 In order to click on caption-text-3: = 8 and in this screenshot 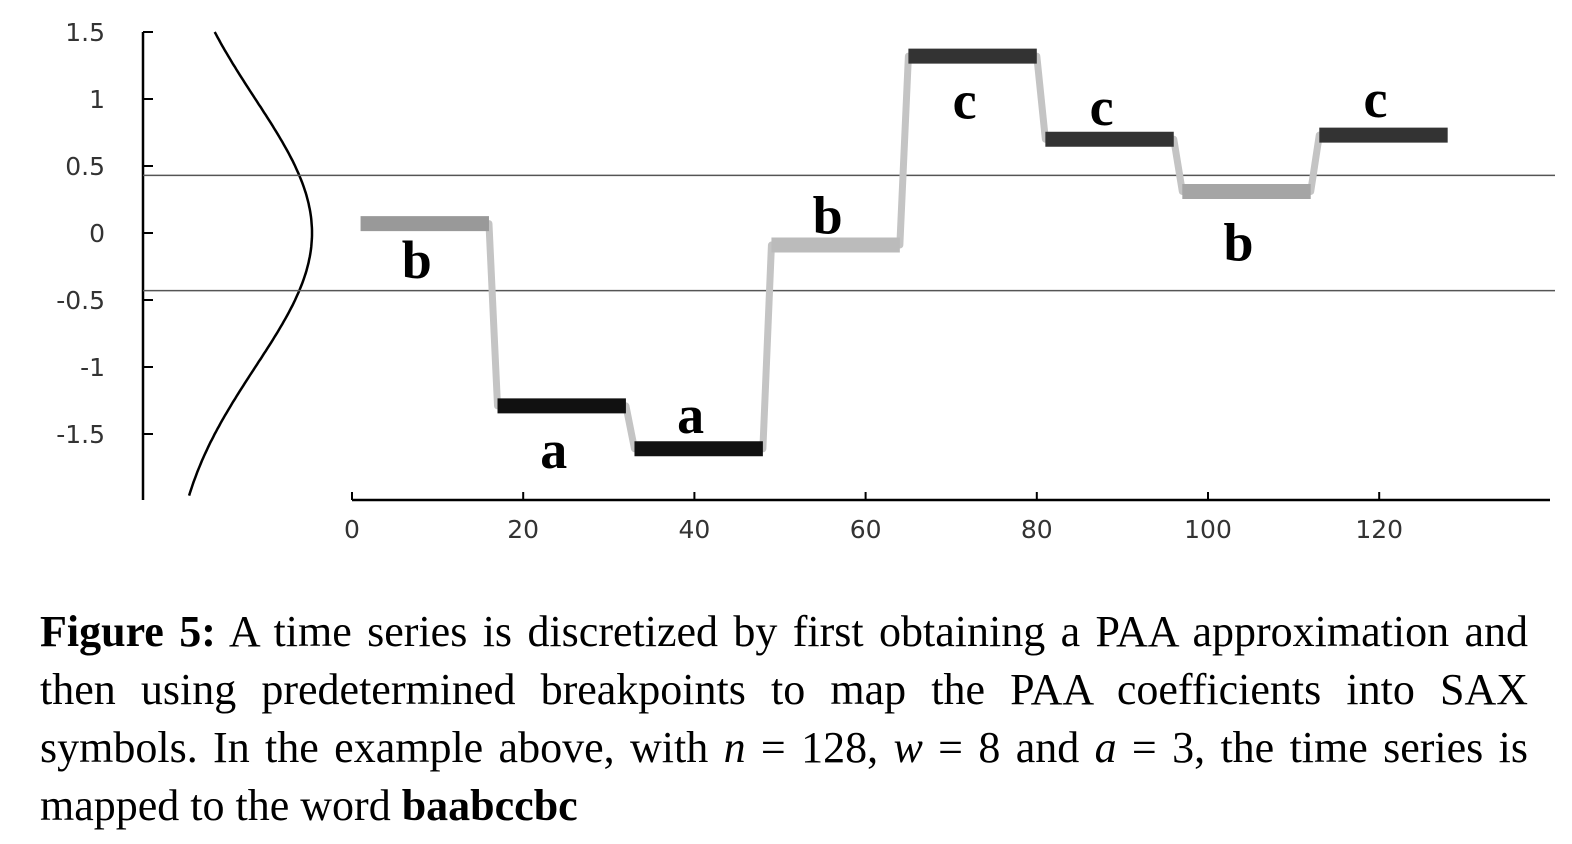, I will do `click(1008, 747)`.